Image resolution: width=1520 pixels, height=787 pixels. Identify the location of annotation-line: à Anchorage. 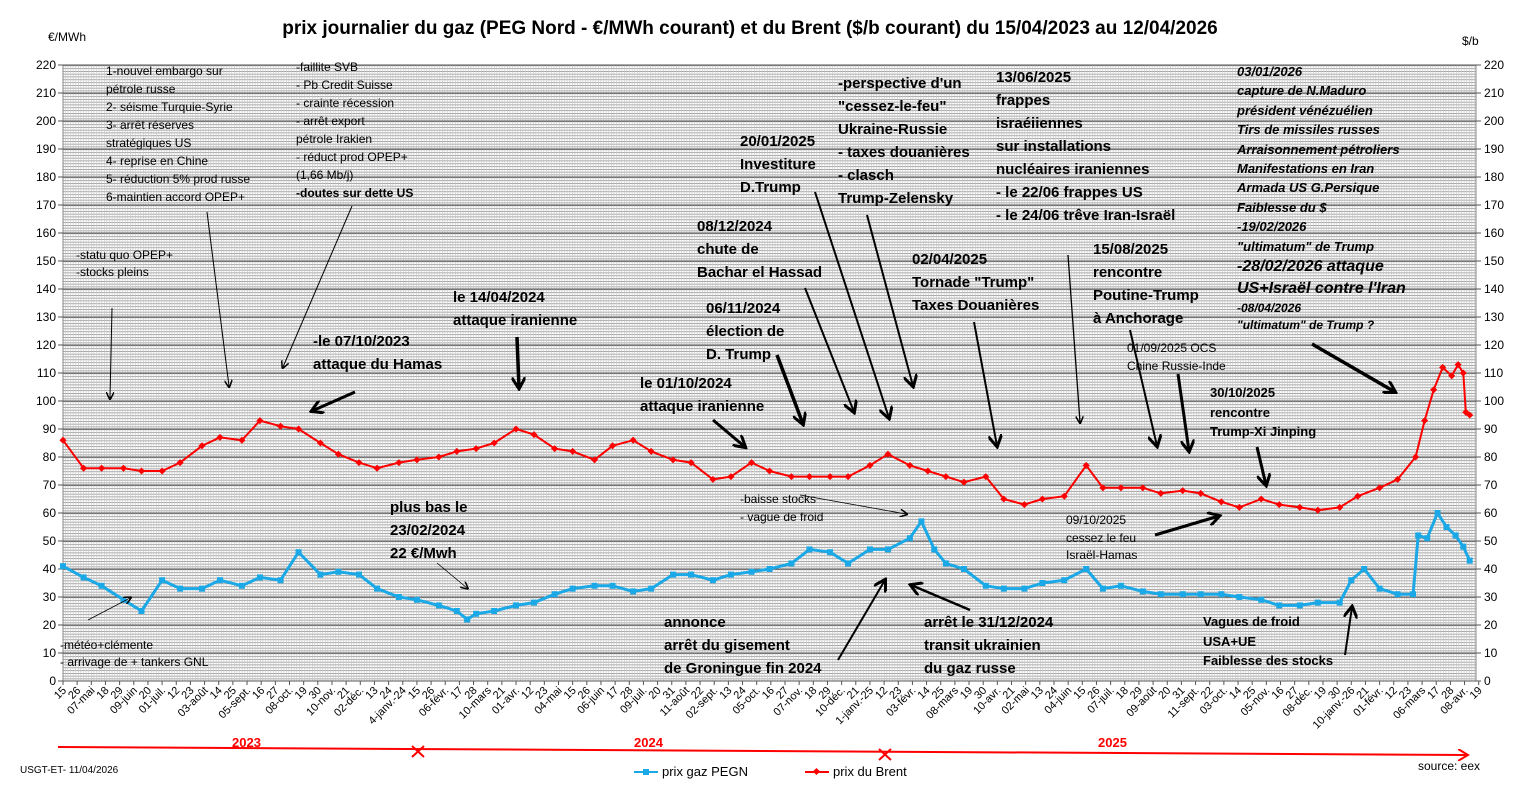
(1138, 318).